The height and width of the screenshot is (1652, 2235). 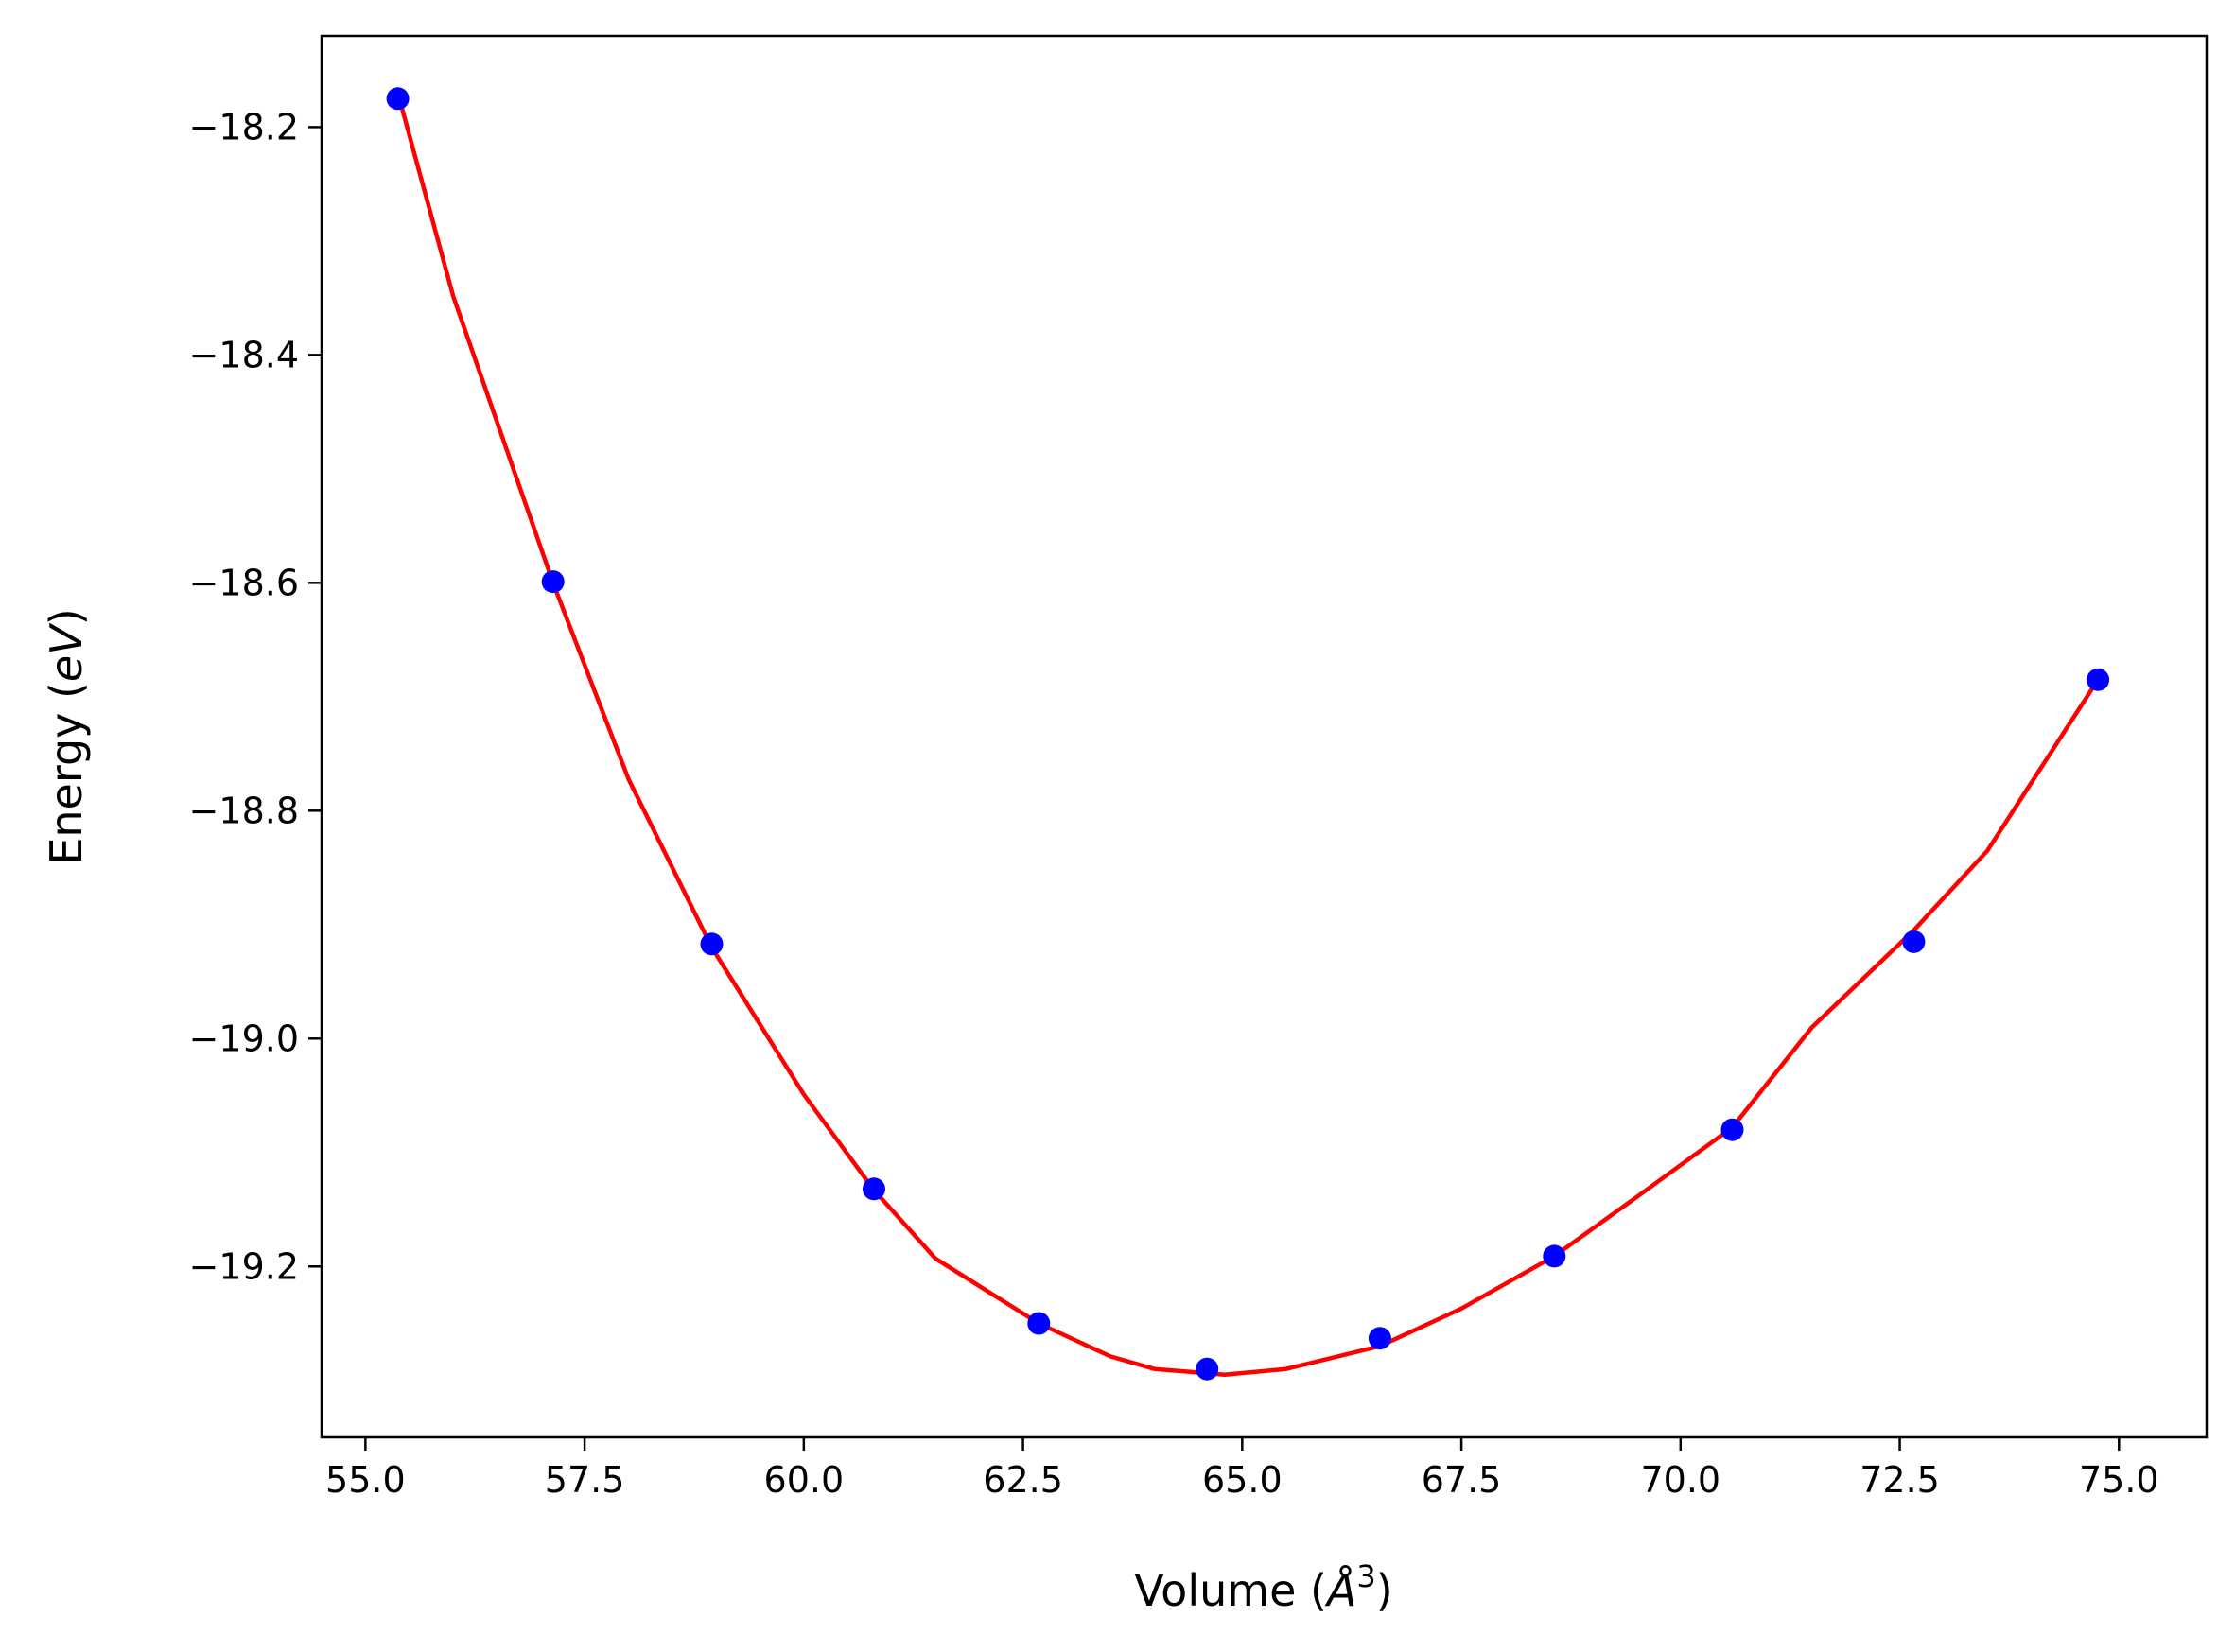 I want to click on x-tick-label: 55.0, so click(x=365, y=1480).